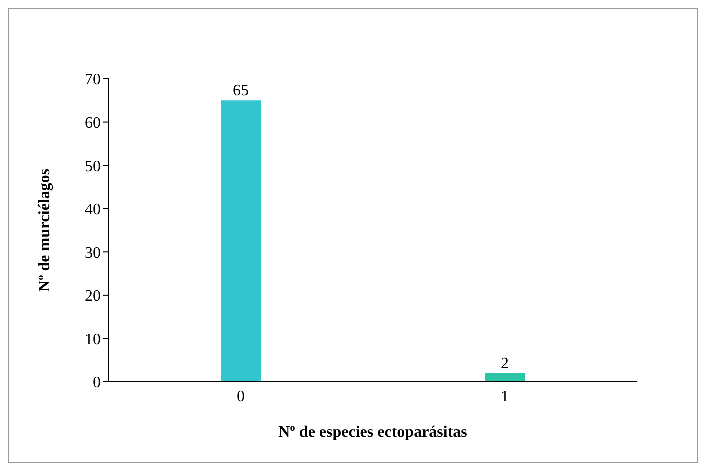 Image resolution: width=707 pixels, height=473 pixels. I want to click on x-tick-label: 1, so click(505, 397).